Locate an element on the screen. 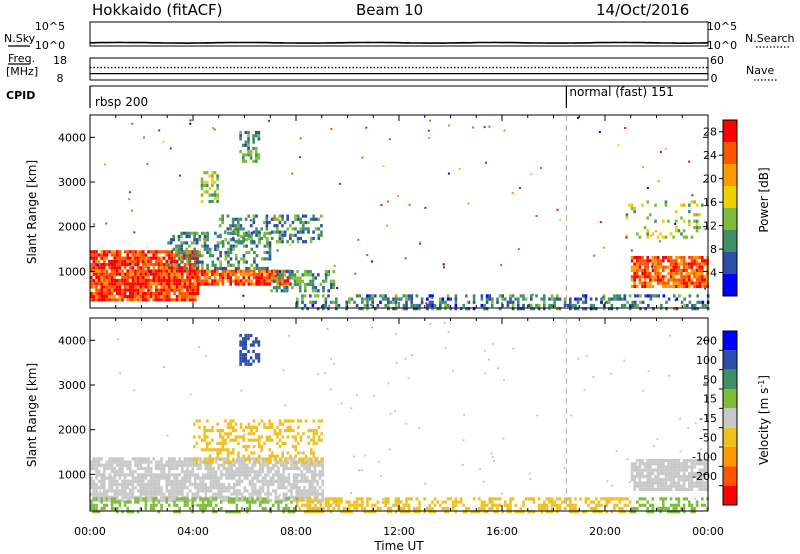  colorbar-segment is located at coordinates (730, 153).